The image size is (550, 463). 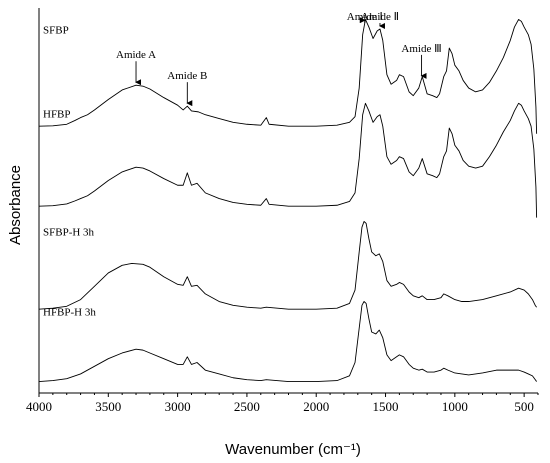 I want to click on annotation-label-2: Amide B, so click(x=187, y=76).